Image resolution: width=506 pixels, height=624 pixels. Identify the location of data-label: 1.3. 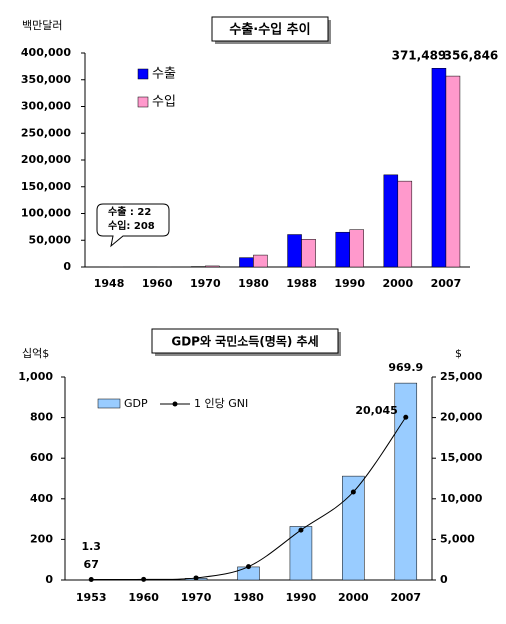
(91, 546).